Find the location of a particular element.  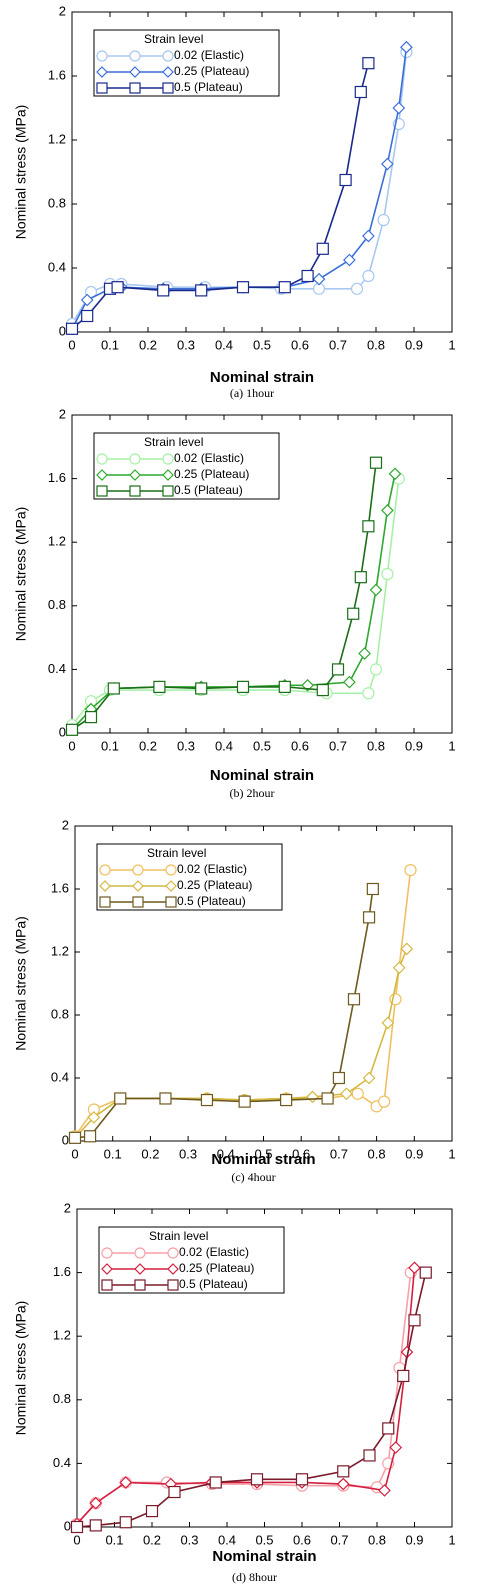

x-axis-label: Nominal strain is located at coordinates (262, 775).